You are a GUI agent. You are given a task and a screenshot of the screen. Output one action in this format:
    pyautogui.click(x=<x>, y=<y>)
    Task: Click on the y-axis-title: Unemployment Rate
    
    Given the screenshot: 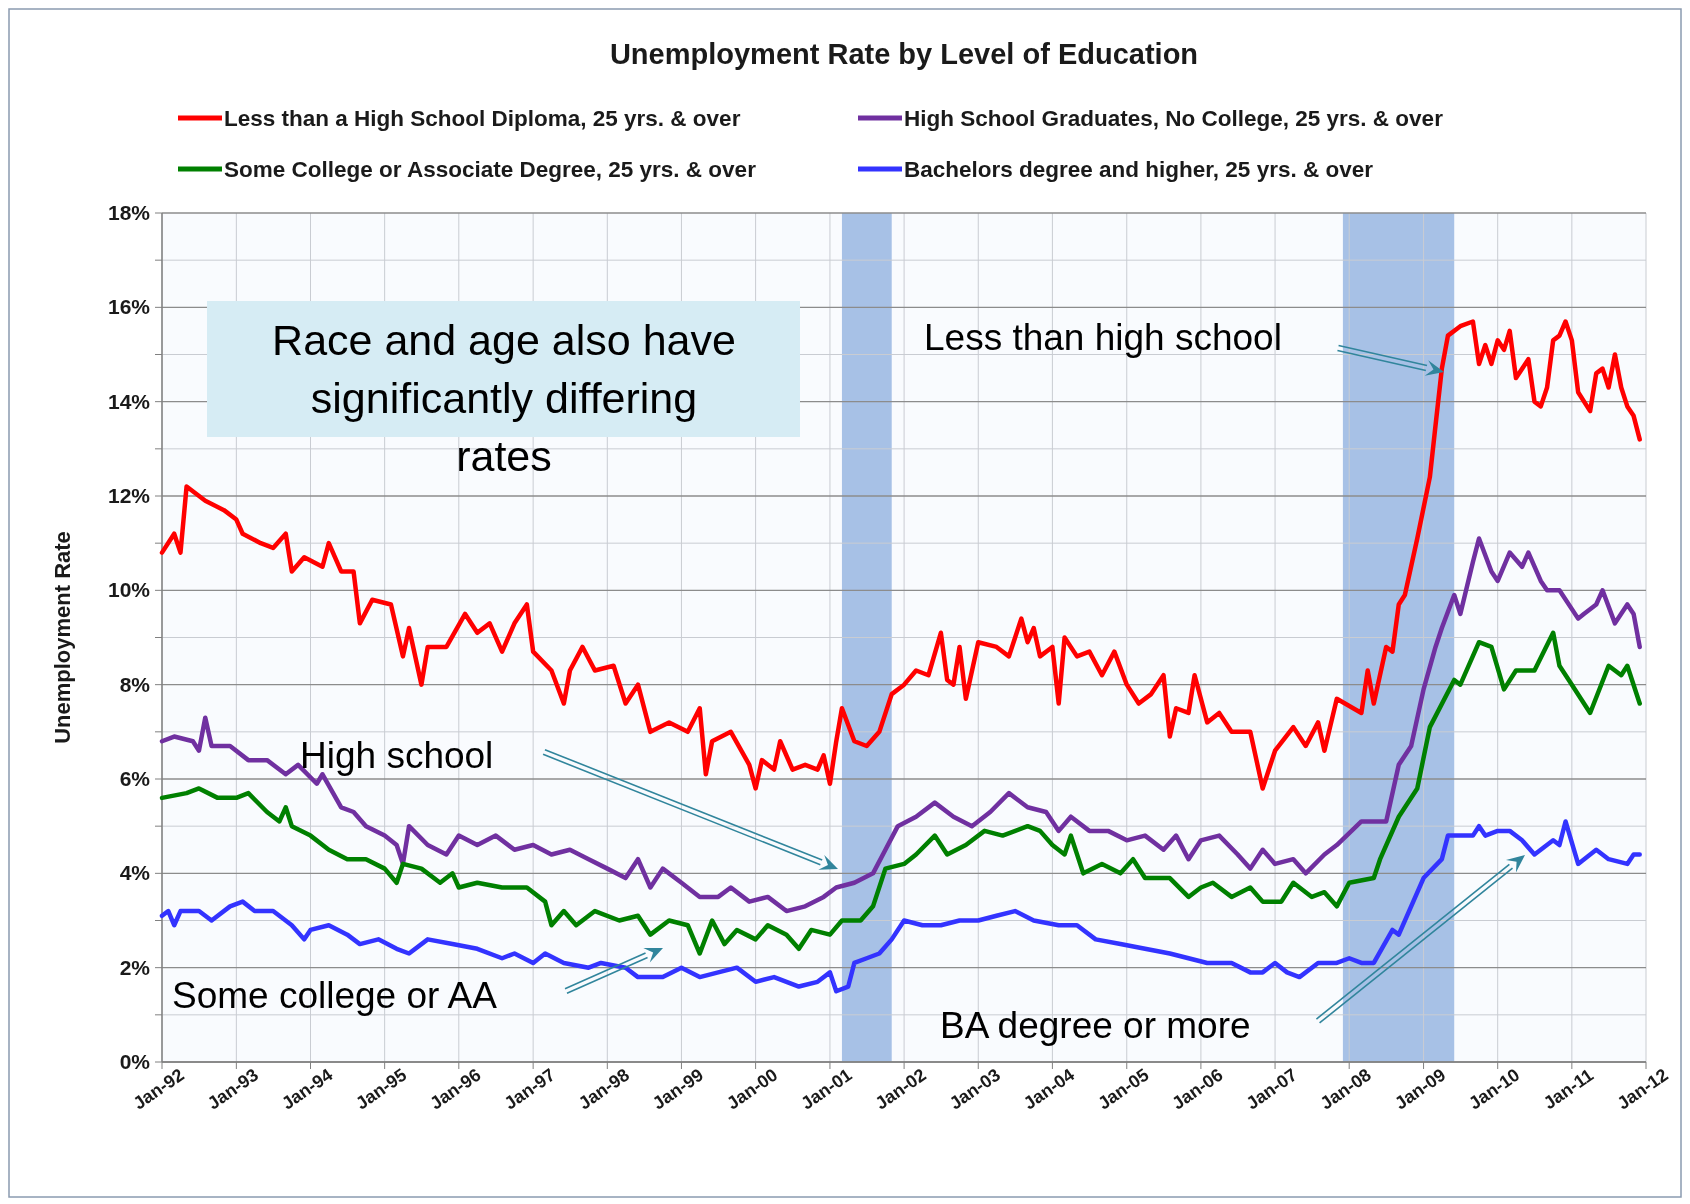 What is the action you would take?
    pyautogui.click(x=62, y=637)
    